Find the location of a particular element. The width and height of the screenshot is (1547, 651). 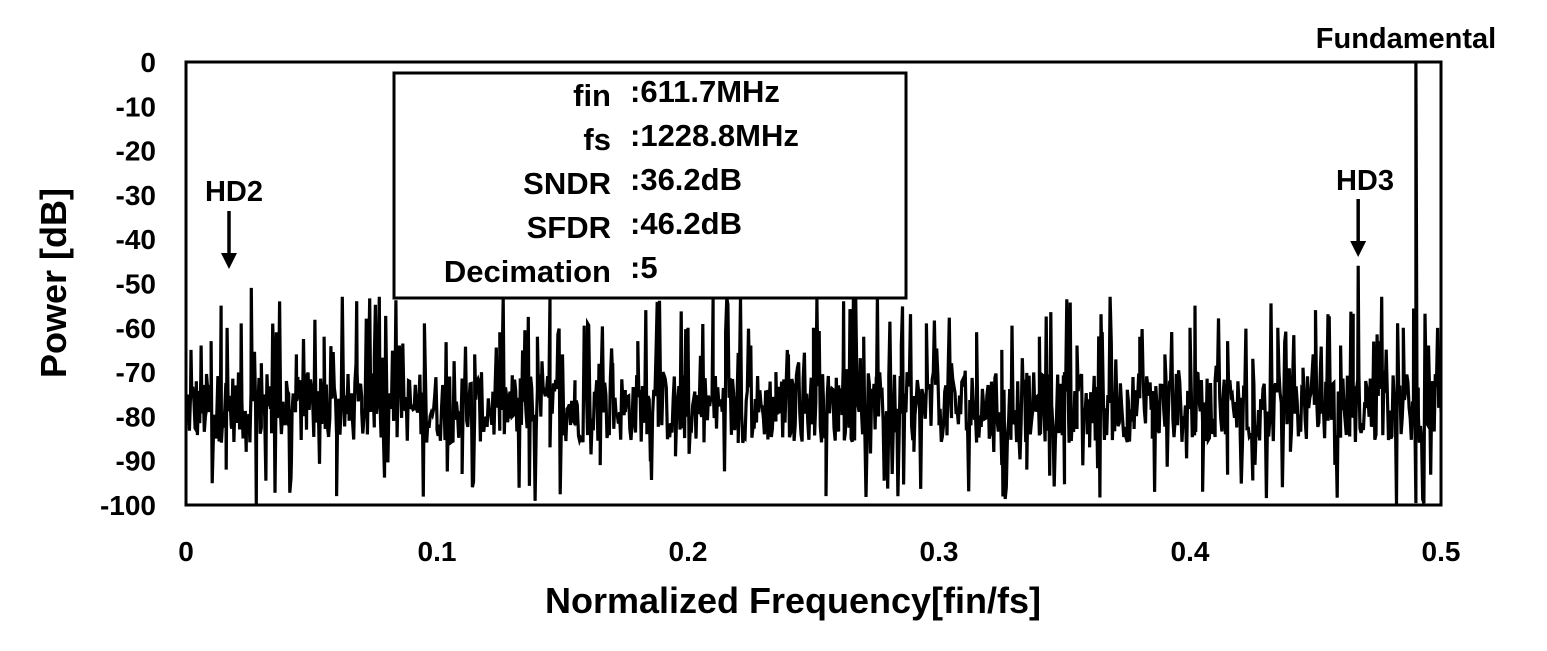

info-value: :46.2dB is located at coordinates (686, 223).